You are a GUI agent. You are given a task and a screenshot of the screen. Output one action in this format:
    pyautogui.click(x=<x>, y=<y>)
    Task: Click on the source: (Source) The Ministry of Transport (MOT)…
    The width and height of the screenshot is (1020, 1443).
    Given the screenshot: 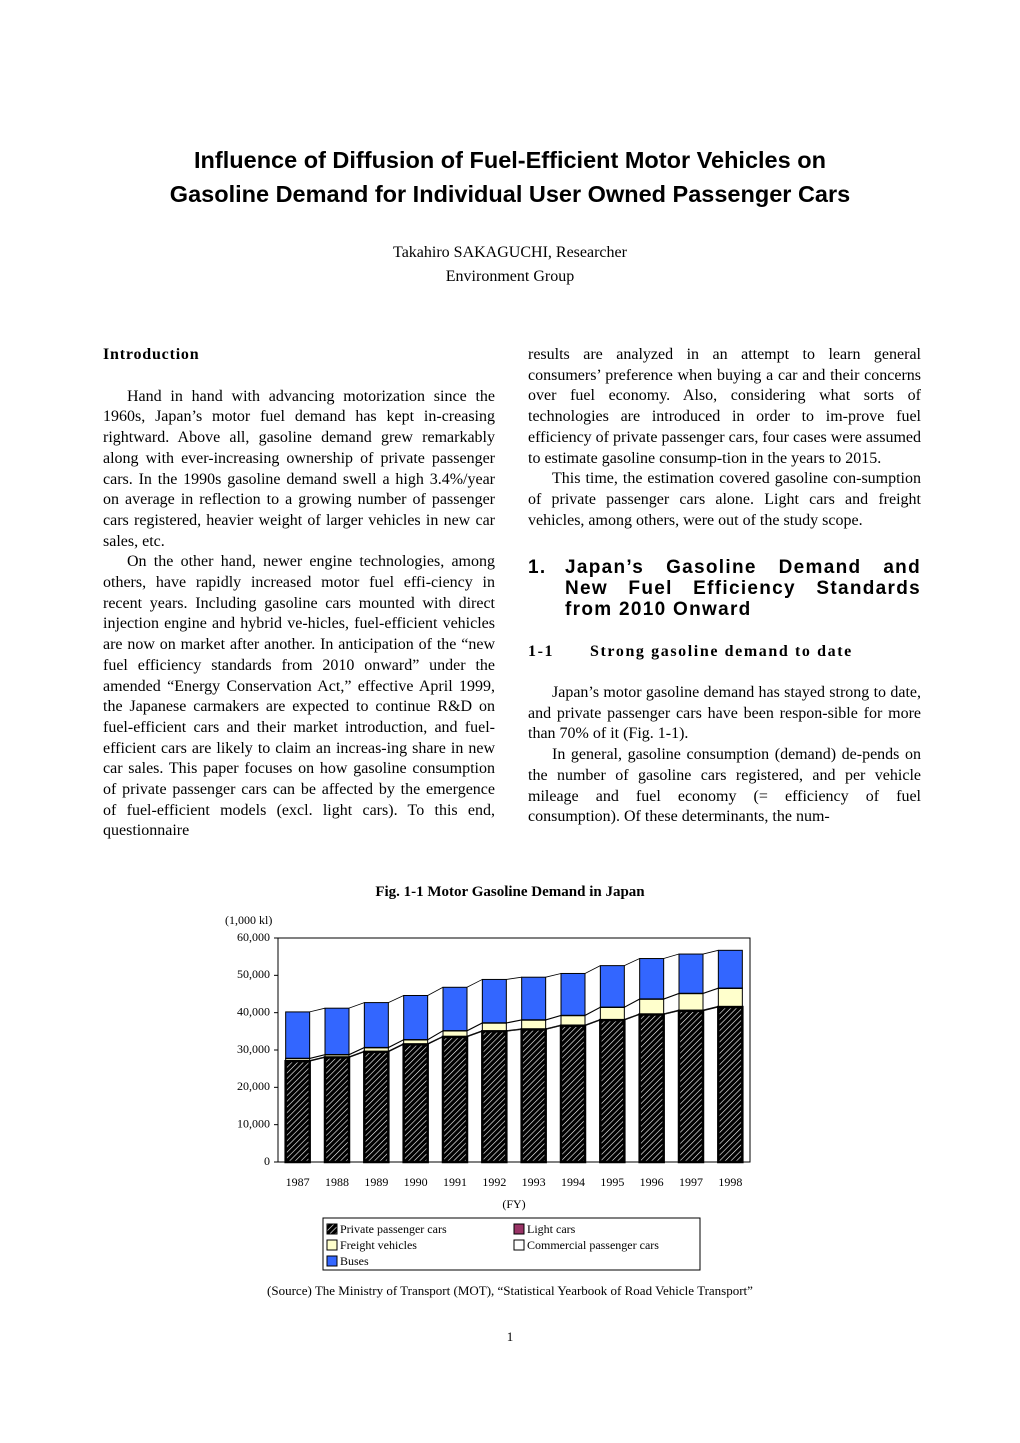 What is the action you would take?
    pyautogui.click(x=510, y=1290)
    